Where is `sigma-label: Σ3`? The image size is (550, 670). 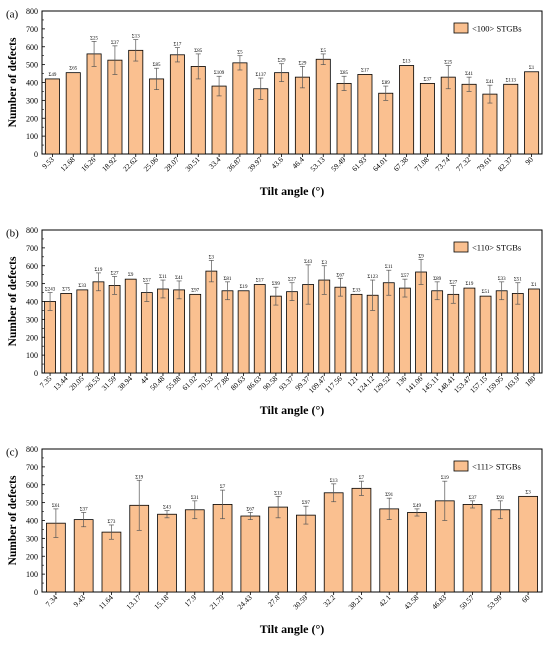
sigma-label: Σ3 is located at coordinates (325, 263).